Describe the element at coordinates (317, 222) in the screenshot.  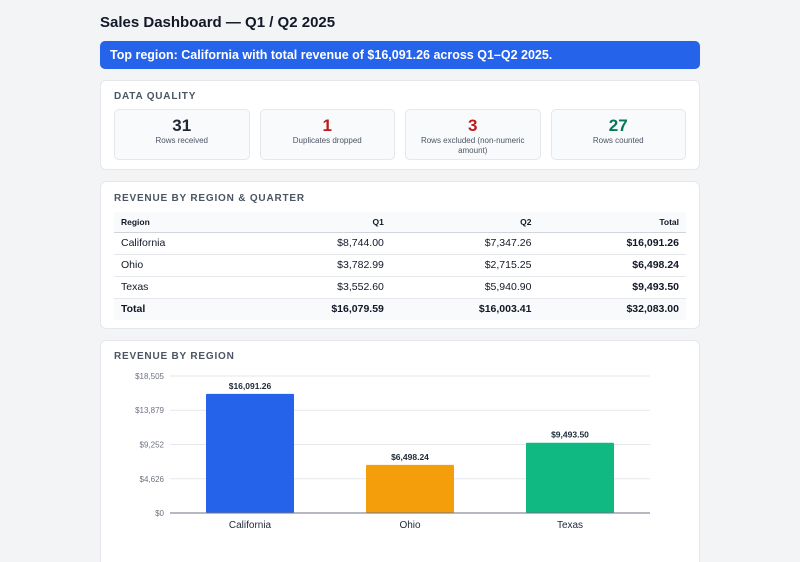
I see `column-header-q1: Q1` at that location.